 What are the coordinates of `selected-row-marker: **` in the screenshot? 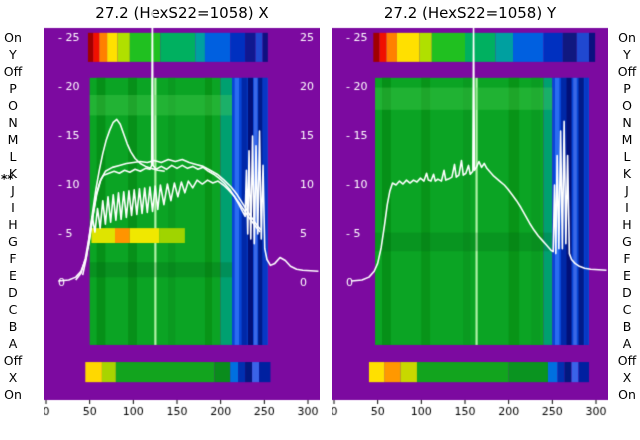 It's located at (7, 179).